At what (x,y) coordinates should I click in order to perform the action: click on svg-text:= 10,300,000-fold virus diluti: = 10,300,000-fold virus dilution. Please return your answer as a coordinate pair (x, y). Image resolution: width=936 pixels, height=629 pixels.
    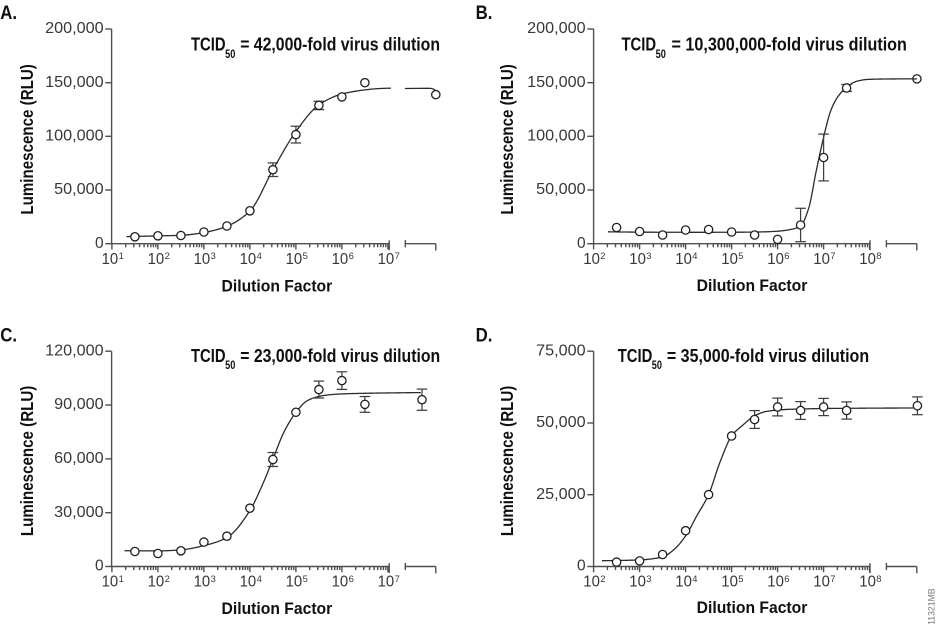
    Looking at the image, I should click on (789, 44).